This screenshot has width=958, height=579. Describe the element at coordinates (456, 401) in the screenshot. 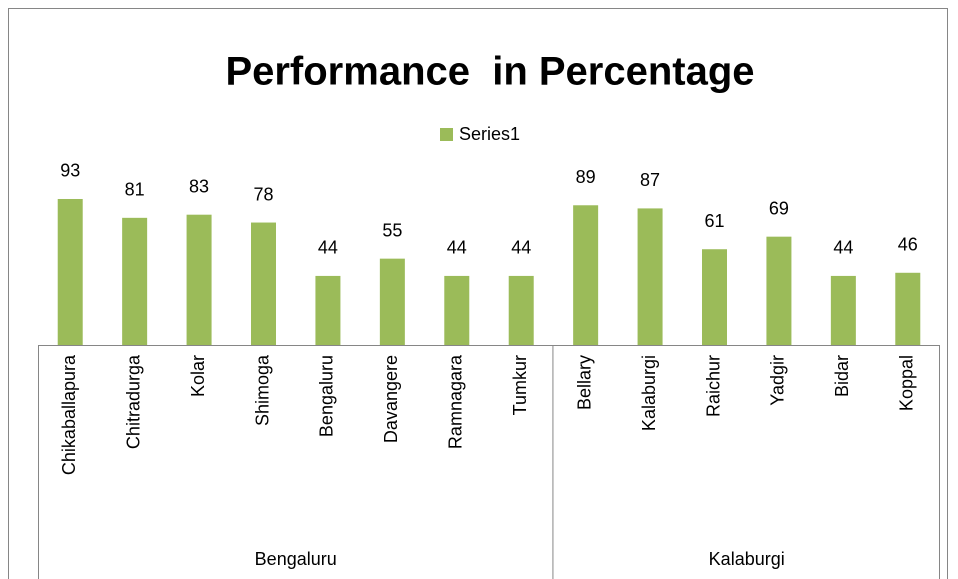

I see `x-tick-label: Ramnagara` at that location.